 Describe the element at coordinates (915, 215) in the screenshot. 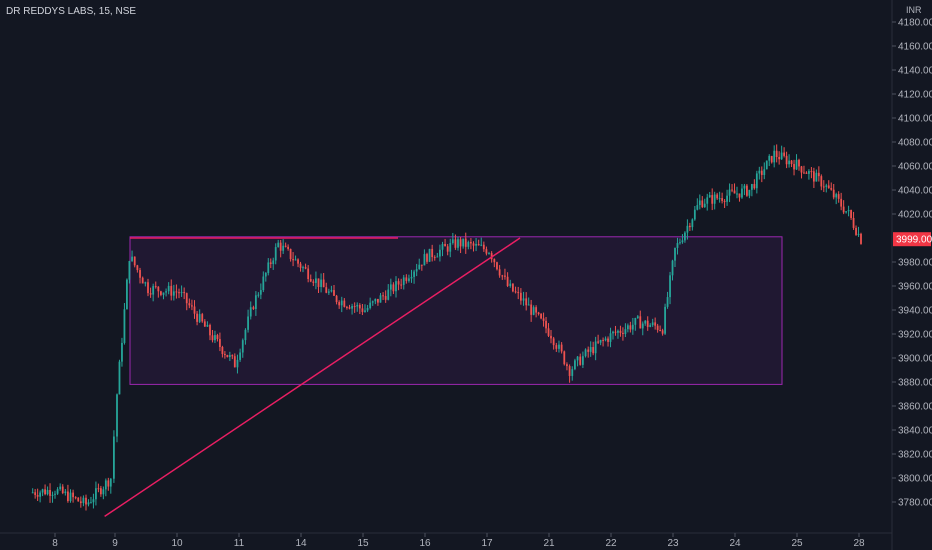

I see `y-tick-label: 4020.00` at that location.